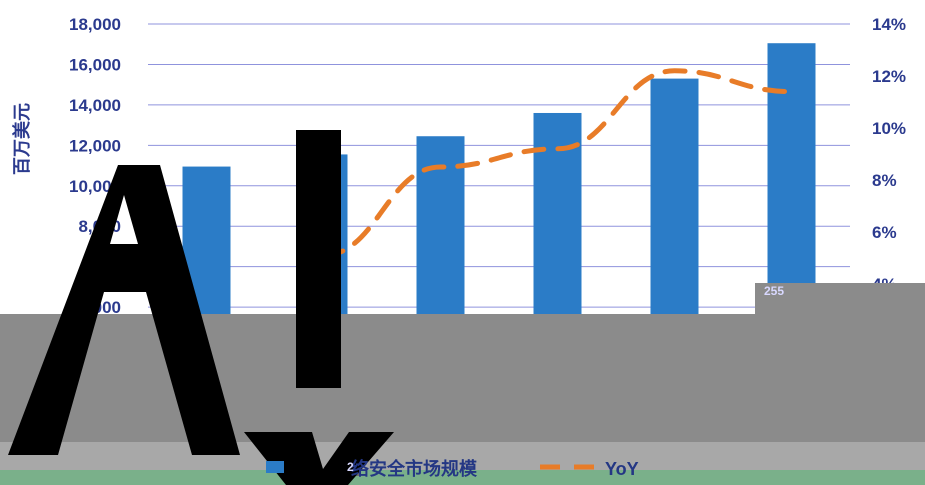  I want to click on legend: 络安全市场规模 YoY, so click(452, 468).